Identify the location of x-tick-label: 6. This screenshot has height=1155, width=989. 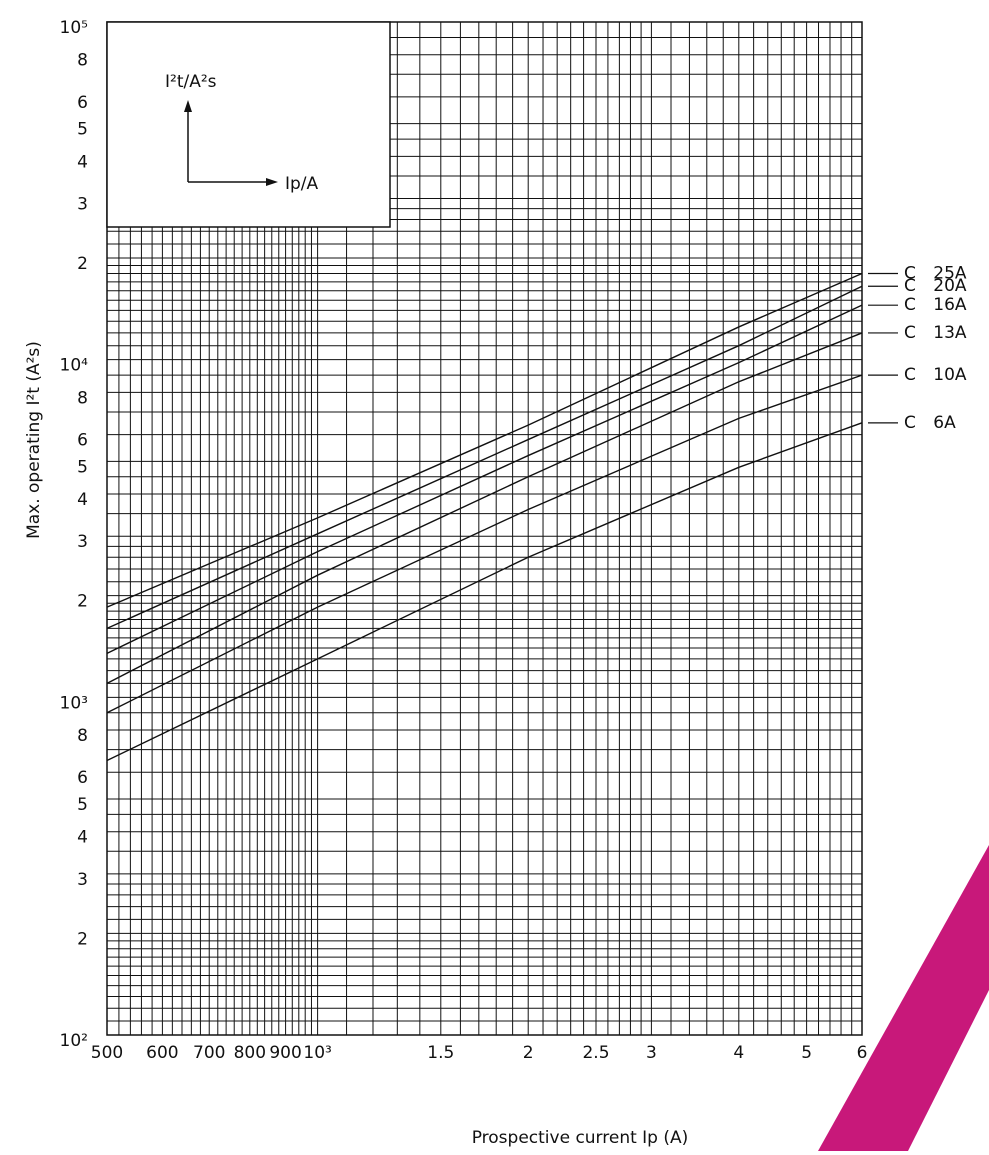
(862, 1053).